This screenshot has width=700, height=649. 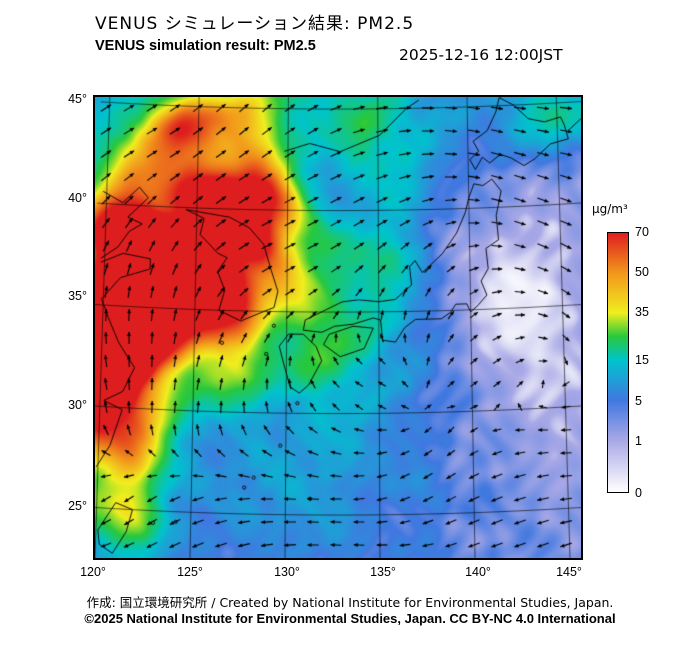 I want to click on lat-tick-label: 35°, so click(x=77, y=296).